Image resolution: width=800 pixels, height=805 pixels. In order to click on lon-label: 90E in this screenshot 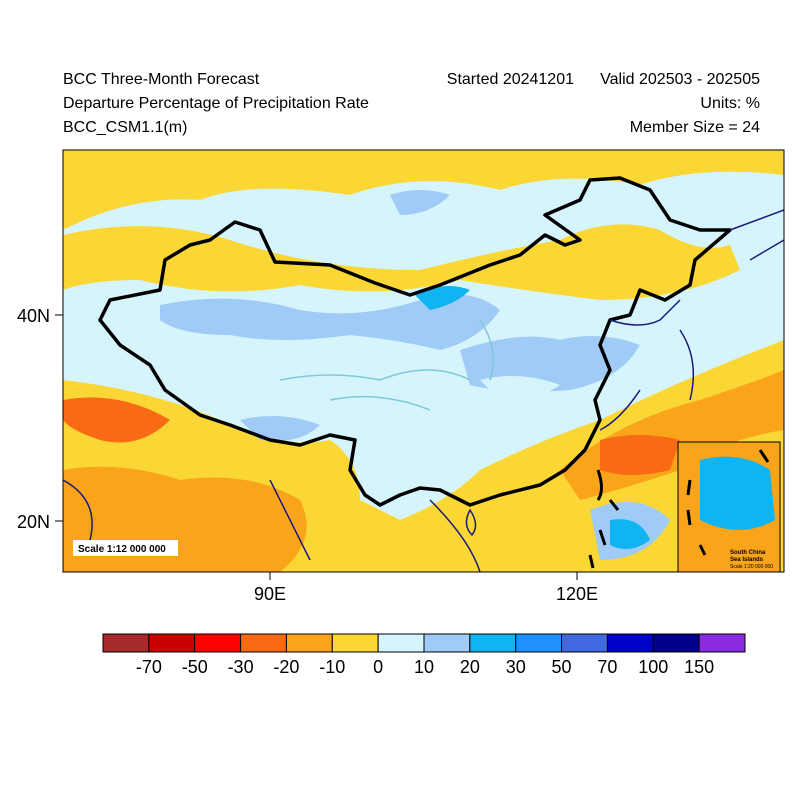, I will do `click(270, 594)`.